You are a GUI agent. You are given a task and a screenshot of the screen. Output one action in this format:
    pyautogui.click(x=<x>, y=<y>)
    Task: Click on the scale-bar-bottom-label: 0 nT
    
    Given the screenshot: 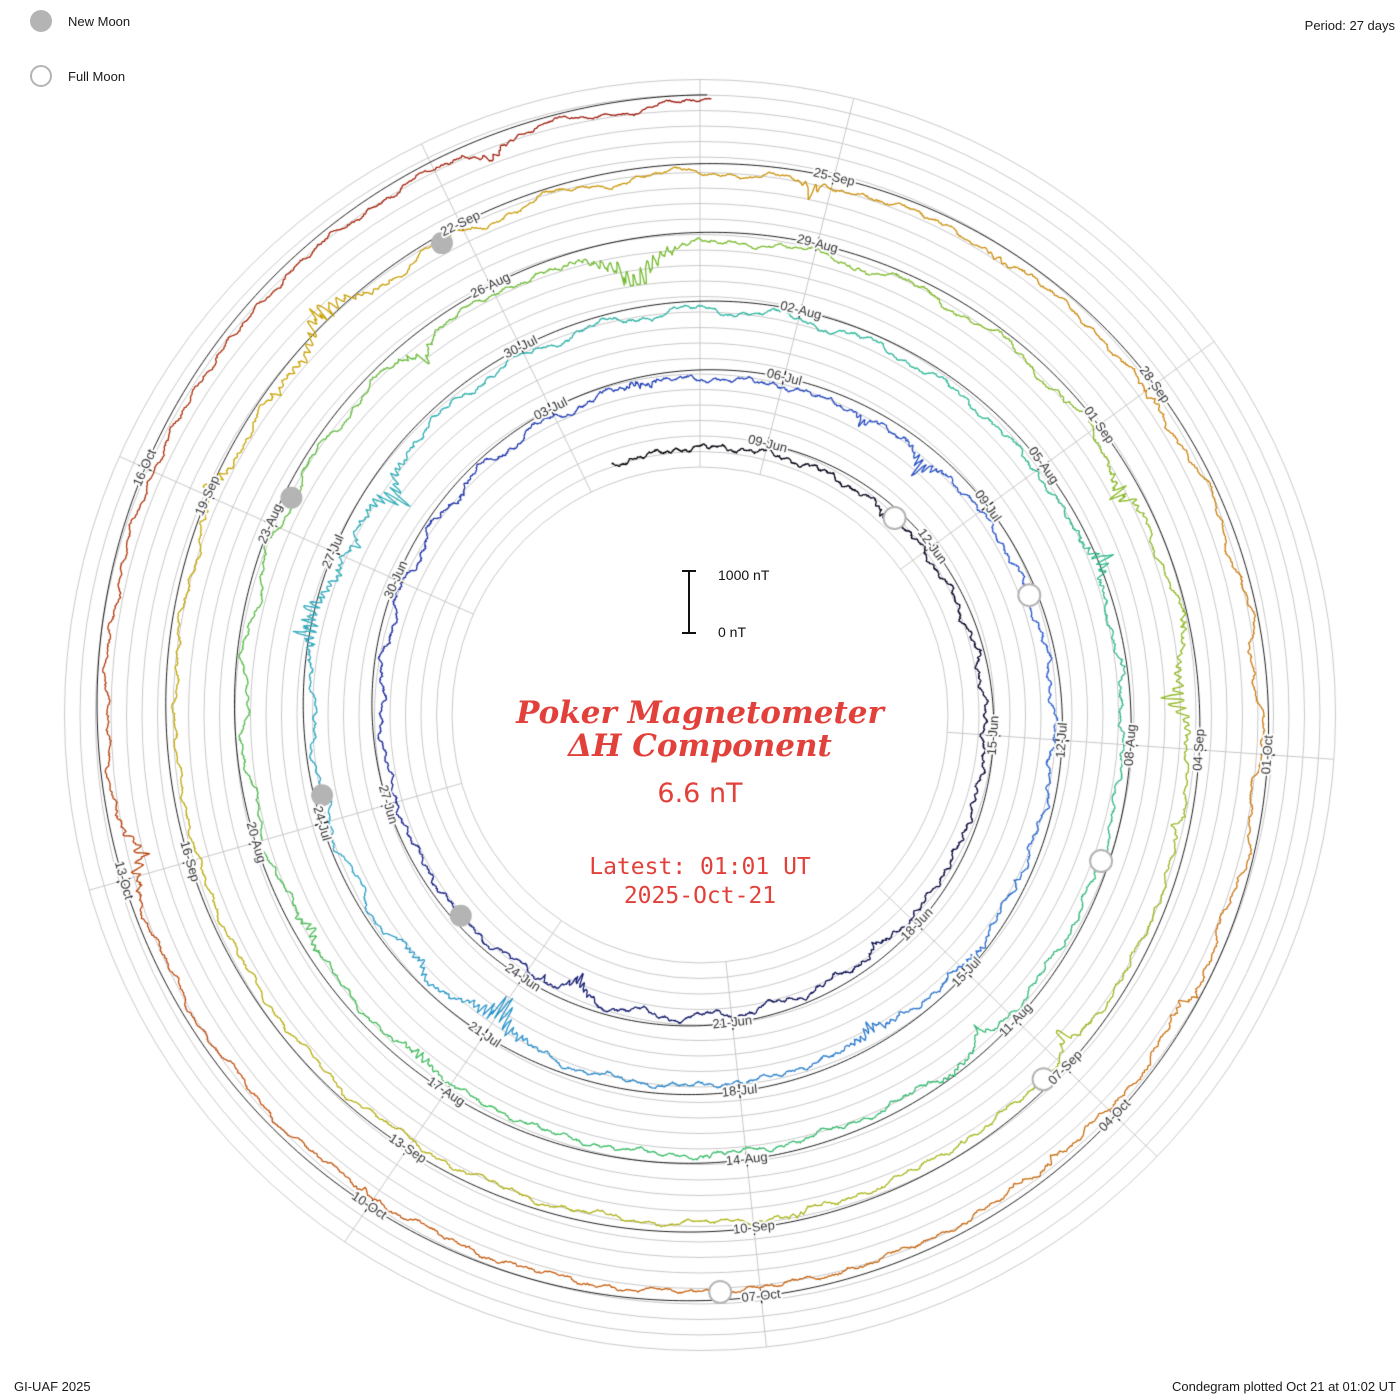 What is the action you would take?
    pyautogui.click(x=732, y=632)
    